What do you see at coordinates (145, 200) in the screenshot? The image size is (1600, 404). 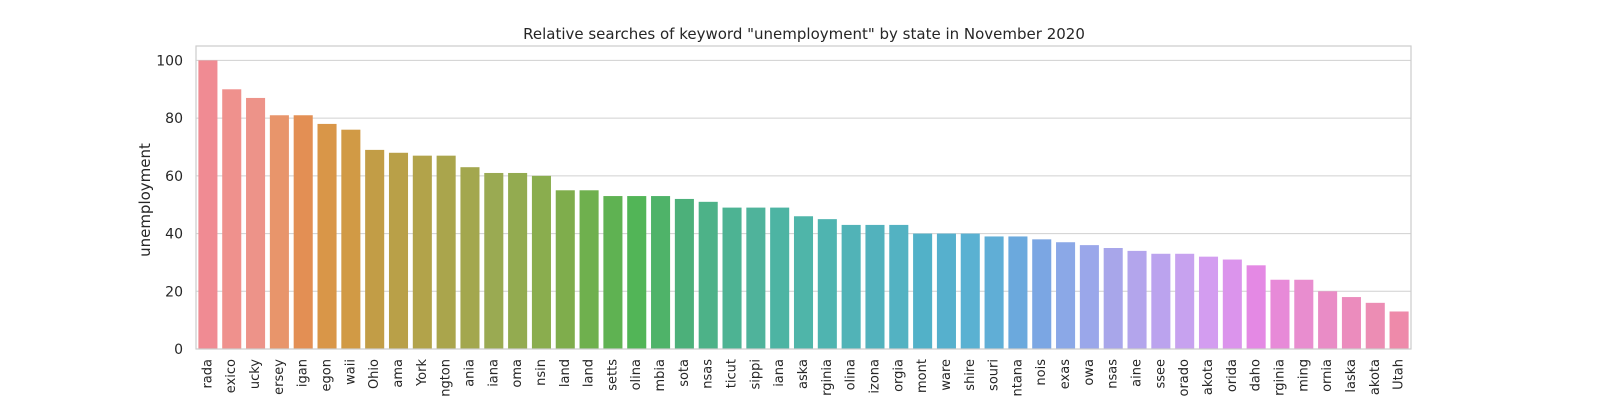 I see `y-axis-label: unemployment` at bounding box center [145, 200].